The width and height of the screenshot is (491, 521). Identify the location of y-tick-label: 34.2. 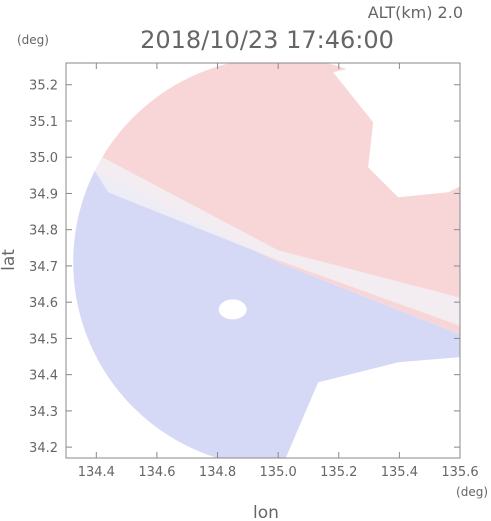
(43, 448).